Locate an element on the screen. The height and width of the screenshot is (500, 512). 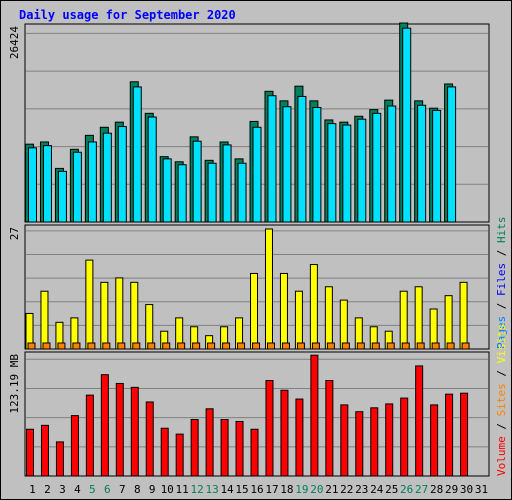
x-tick-label: 1 is located at coordinates (32, 489).